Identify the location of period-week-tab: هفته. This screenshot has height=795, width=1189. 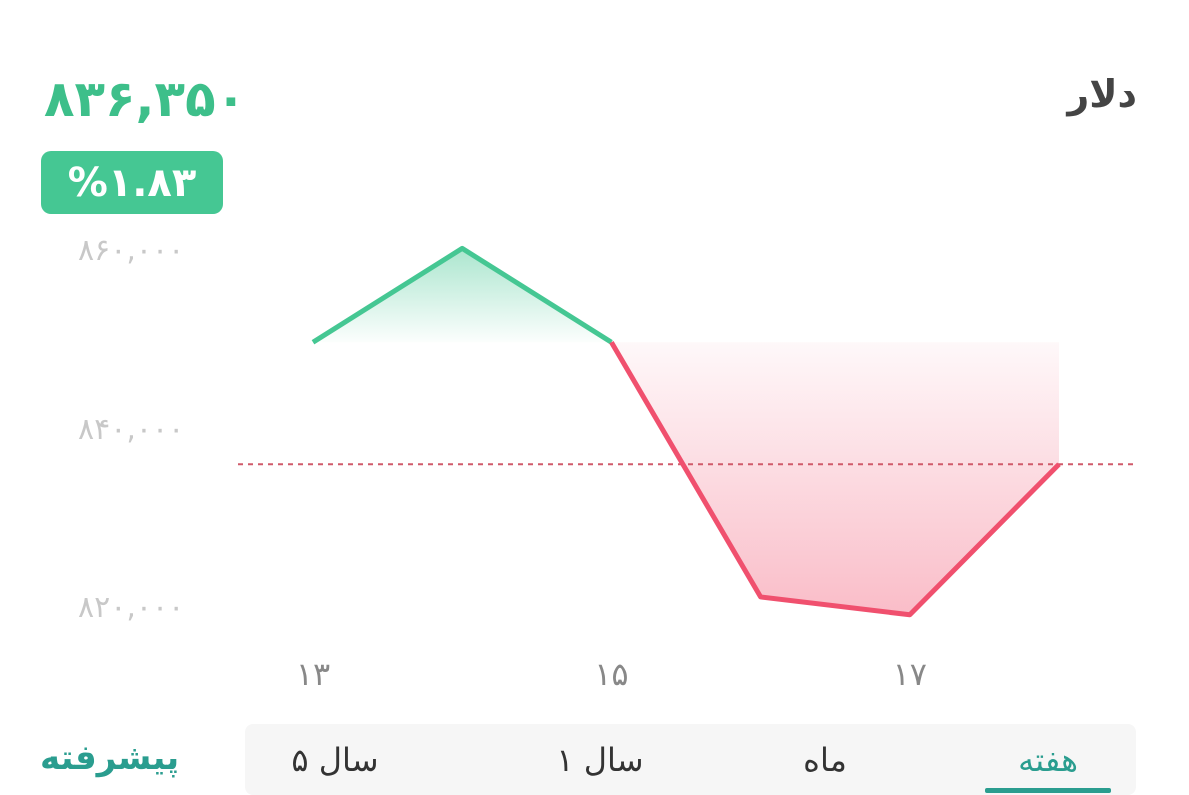
(1048, 759).